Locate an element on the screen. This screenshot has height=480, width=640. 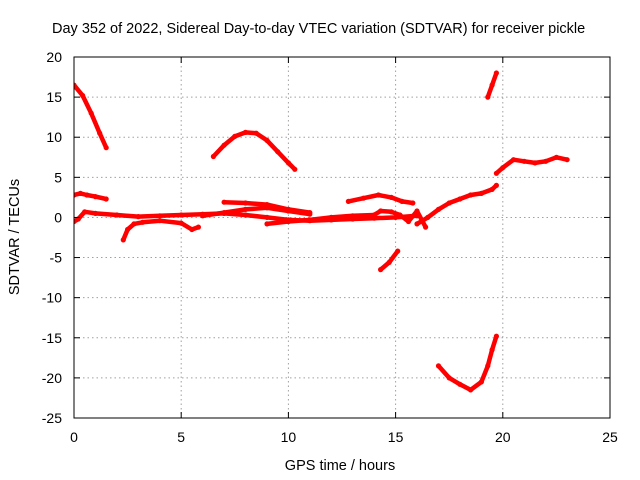
x-tick-label: 5 is located at coordinates (181, 437).